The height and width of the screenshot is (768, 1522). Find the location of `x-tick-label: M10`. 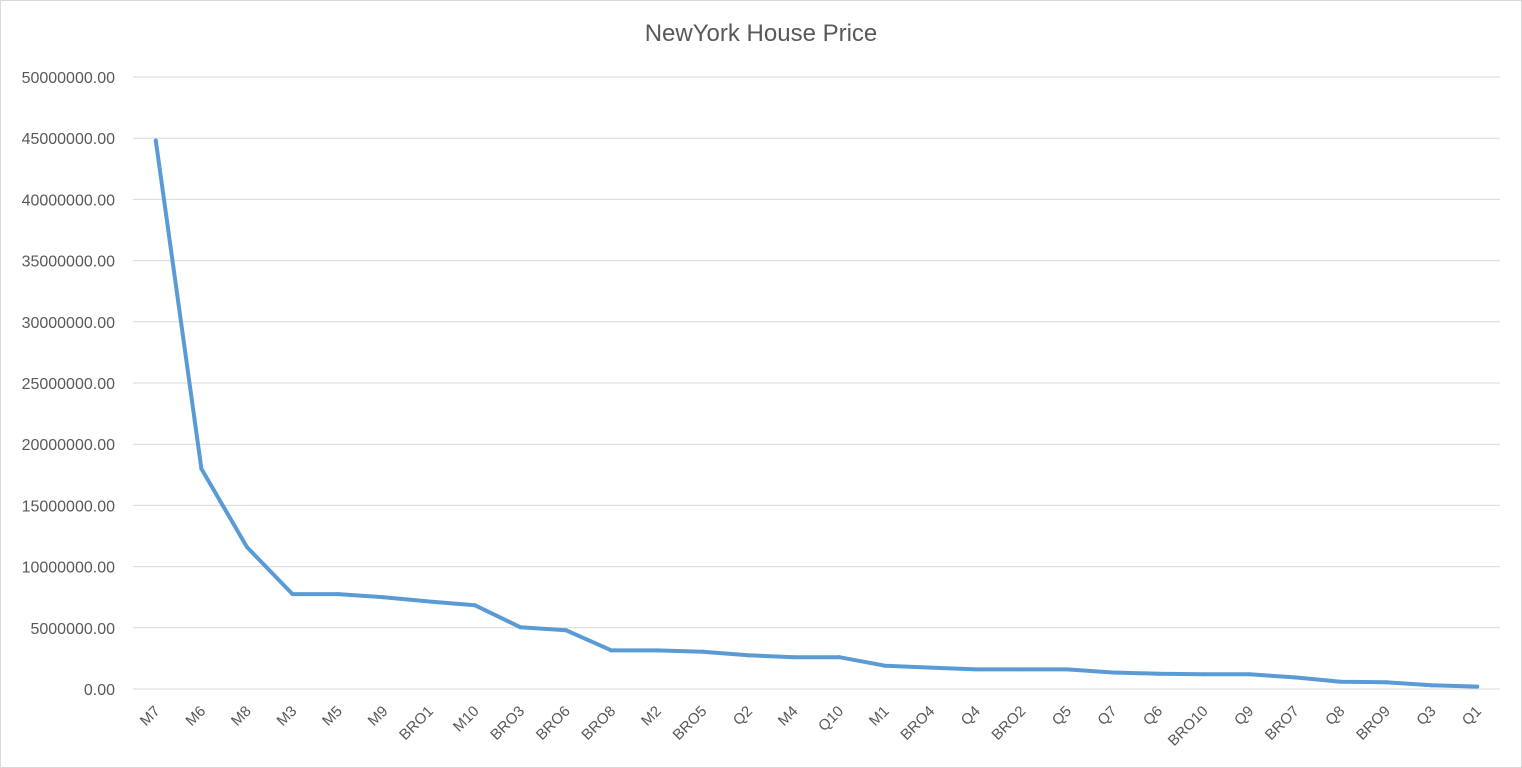

x-tick-label: M10 is located at coordinates (466, 719).